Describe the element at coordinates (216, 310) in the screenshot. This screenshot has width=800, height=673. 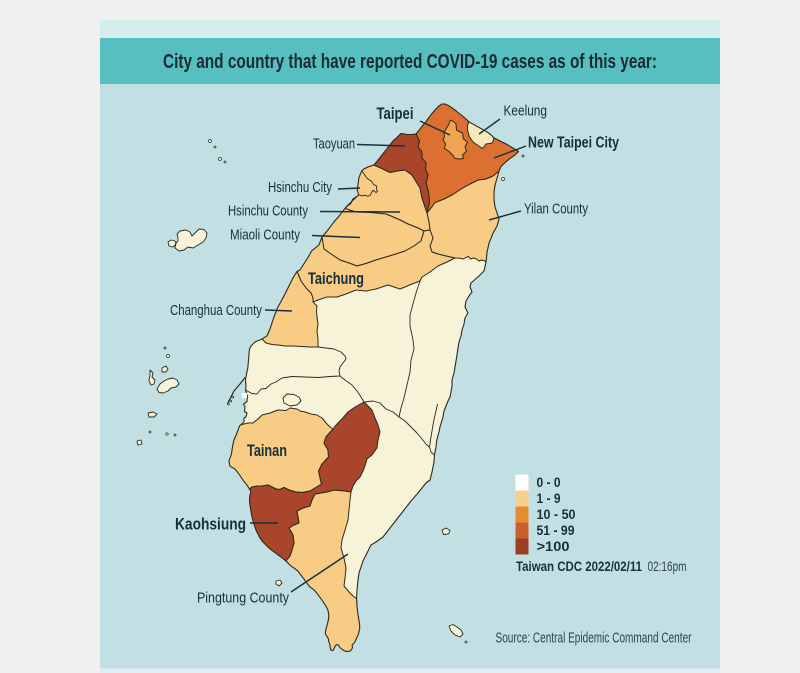
I see `svg-text: Changhua County` at that location.